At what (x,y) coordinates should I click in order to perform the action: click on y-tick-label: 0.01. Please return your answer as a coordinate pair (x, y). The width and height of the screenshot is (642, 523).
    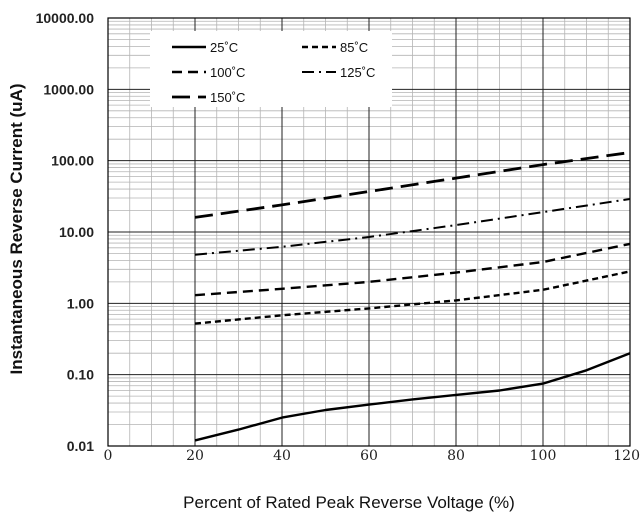
    Looking at the image, I should click on (80, 446).